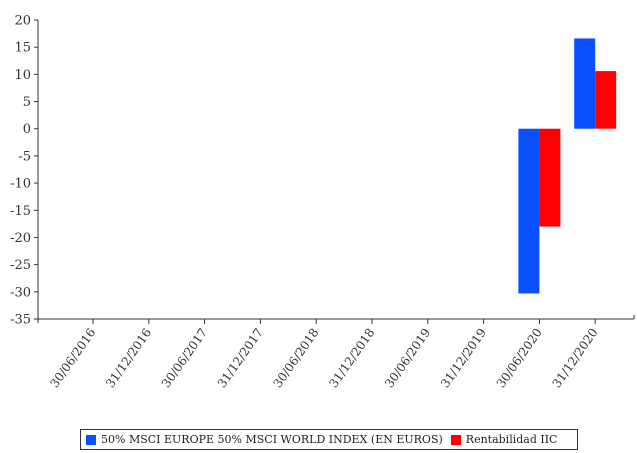 The image size is (637, 453). I want to click on y-tick-label: -5, so click(24, 156).